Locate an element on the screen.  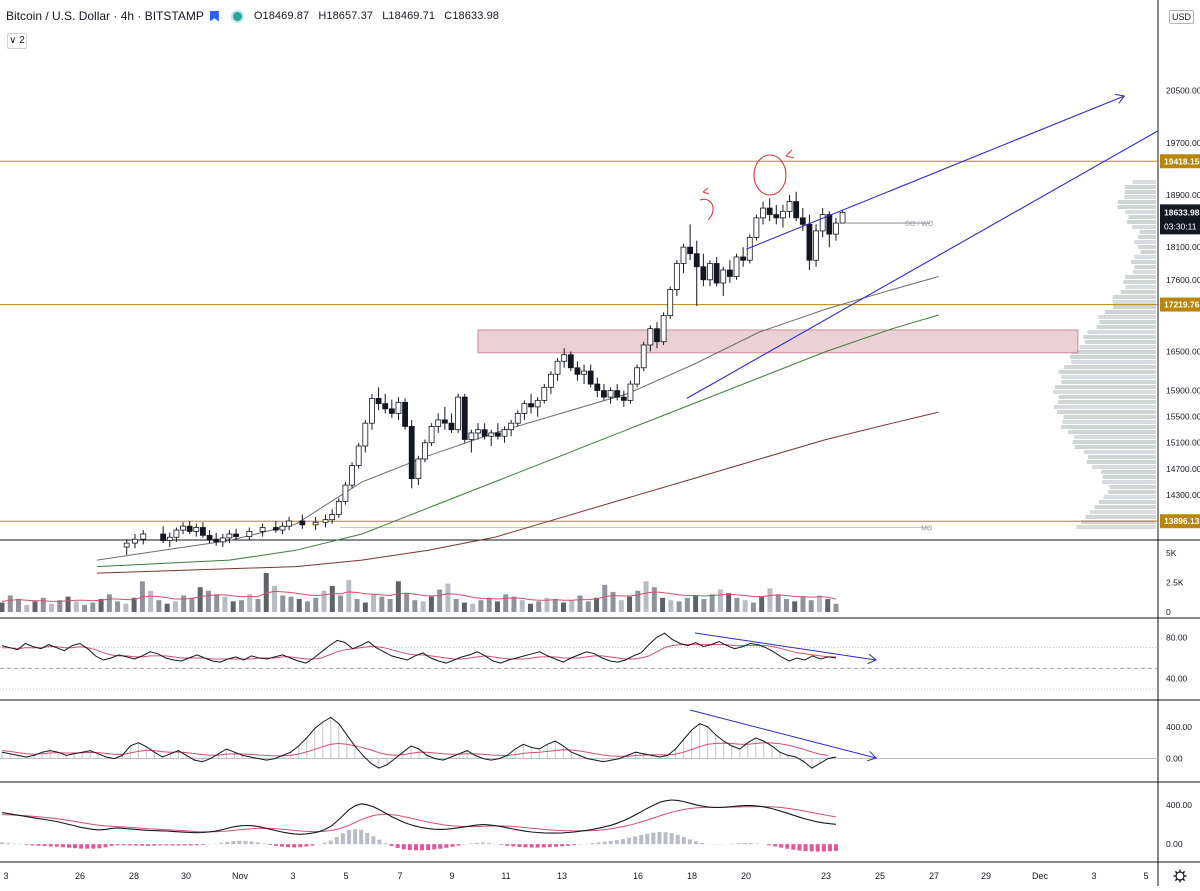
indicator-tick-label: 0.00 is located at coordinates (1174, 759).